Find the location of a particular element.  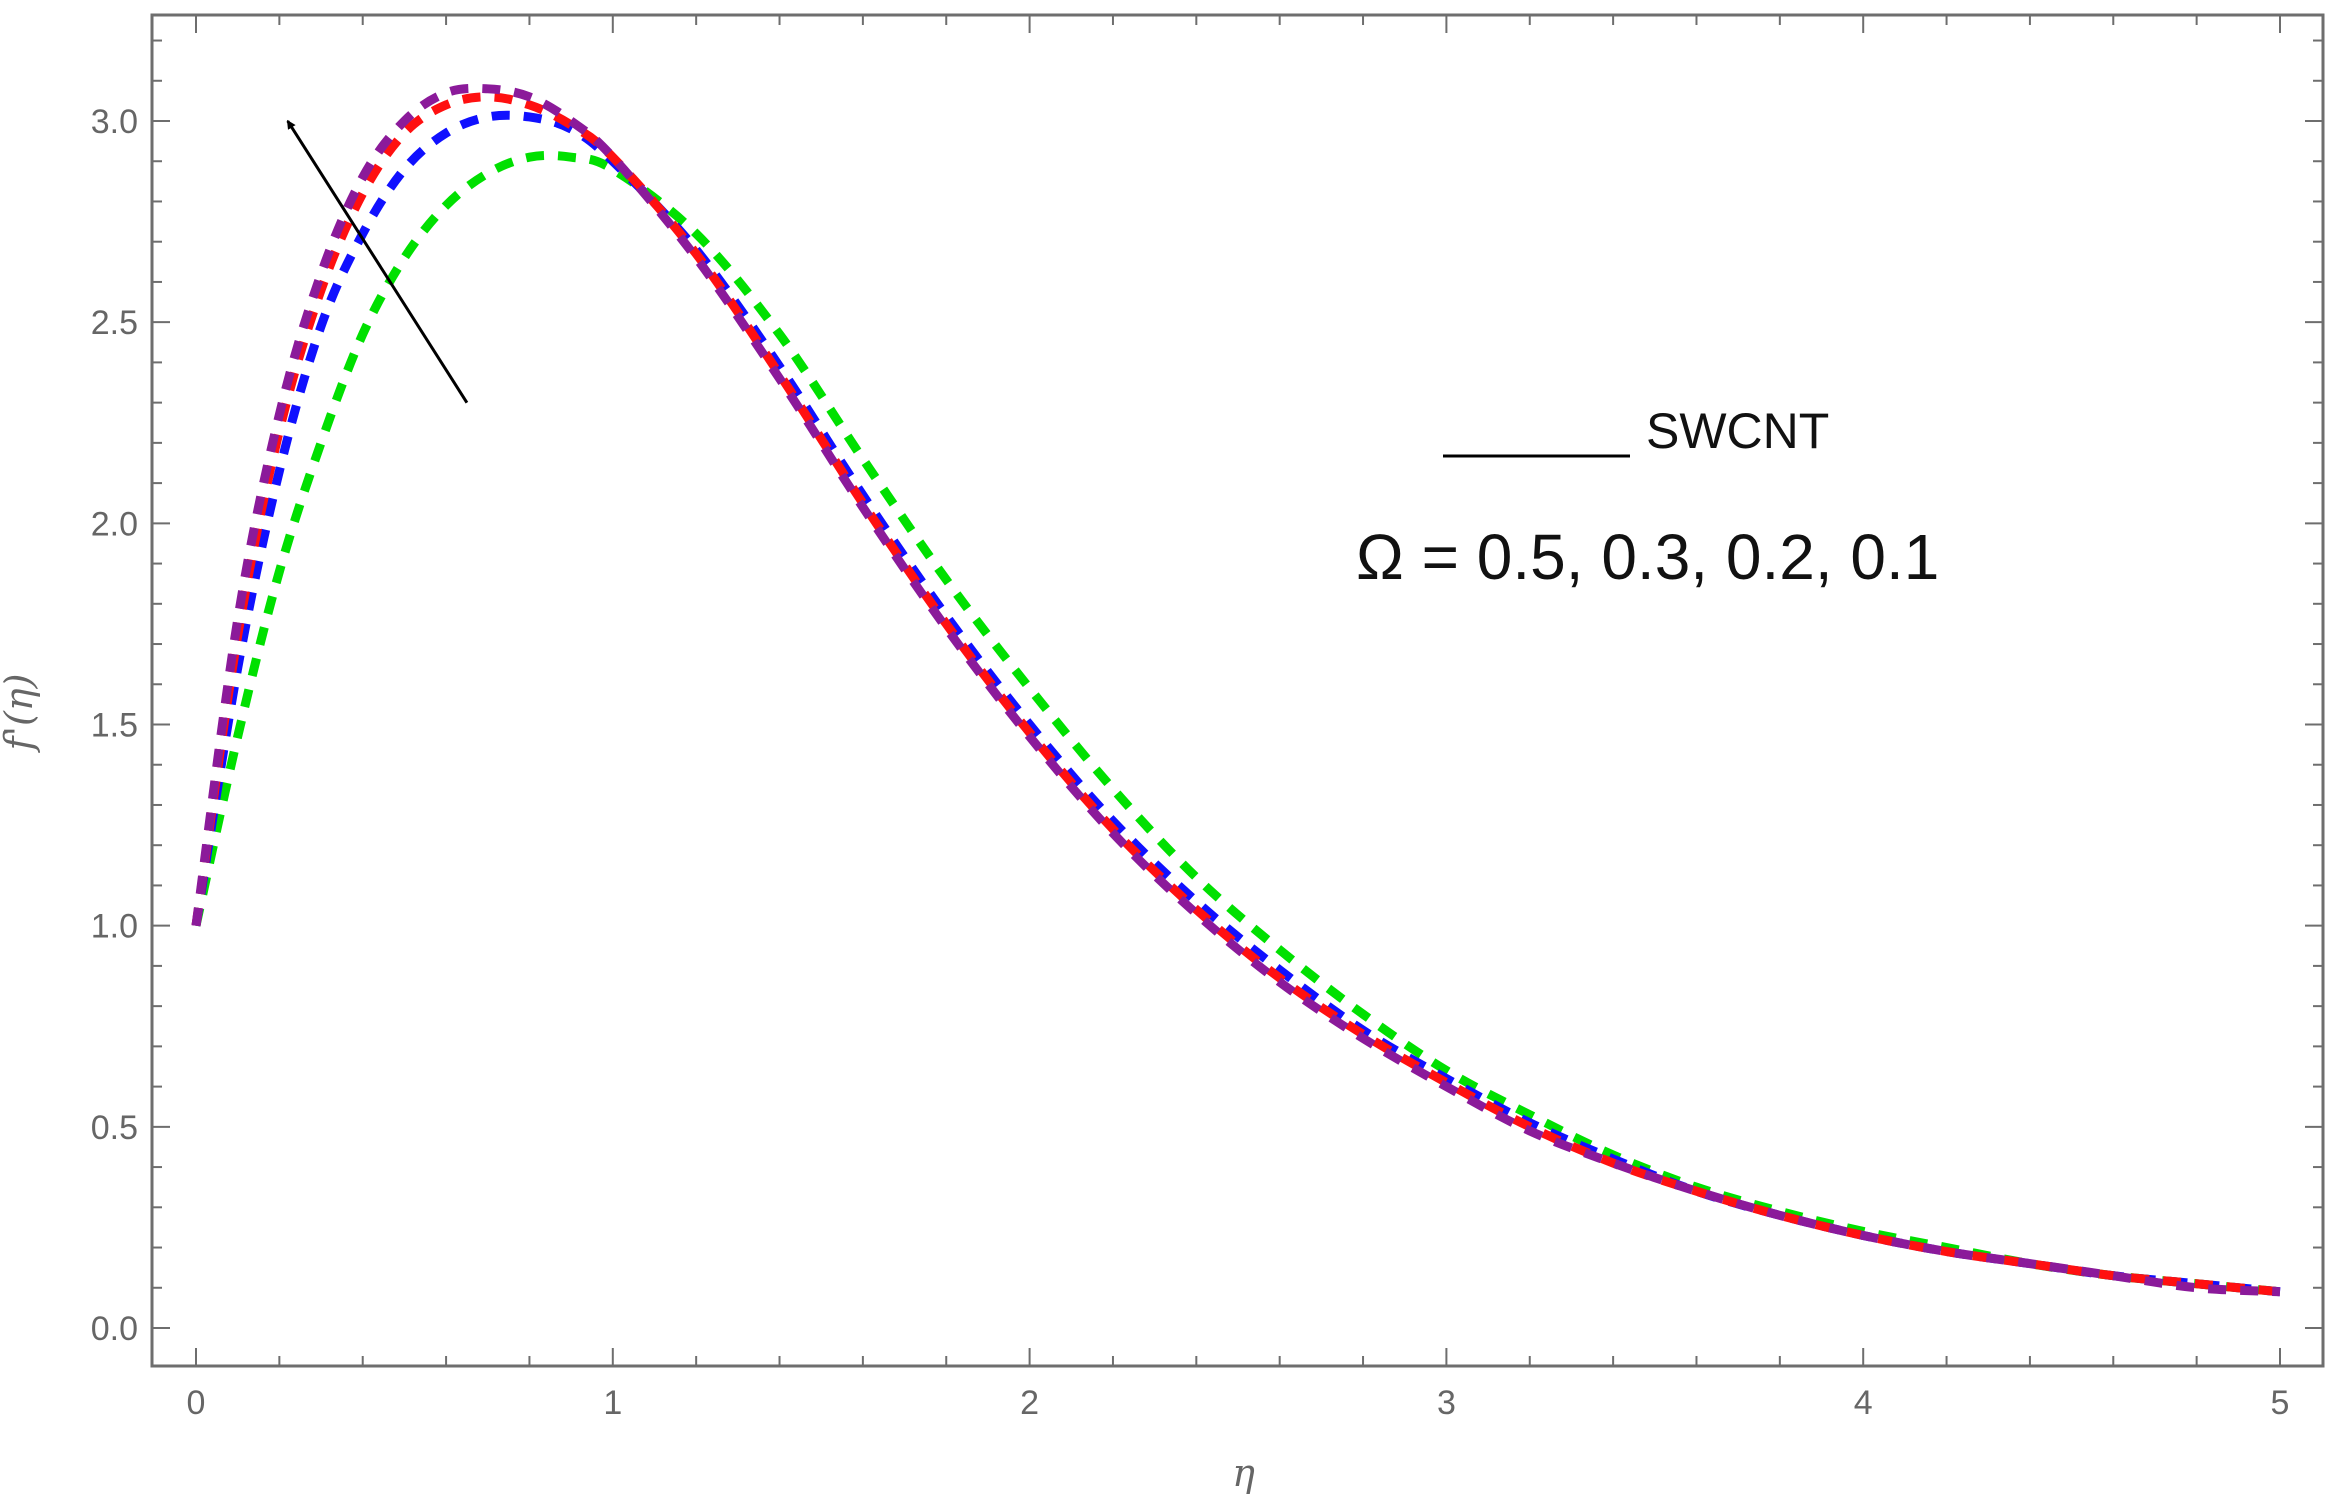

x-tick-label: 4 is located at coordinates (1863, 1403).